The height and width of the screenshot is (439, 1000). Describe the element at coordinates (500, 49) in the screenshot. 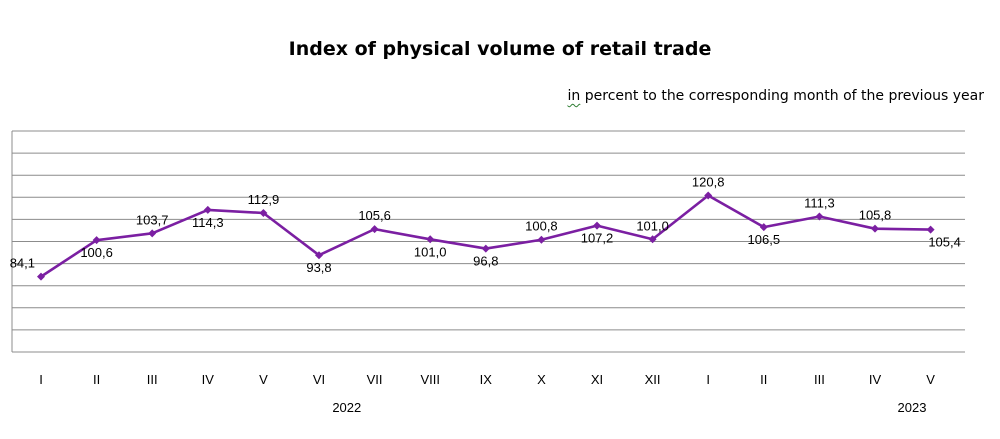

I see `chart-title: Index of physical volume of retail trade` at that location.